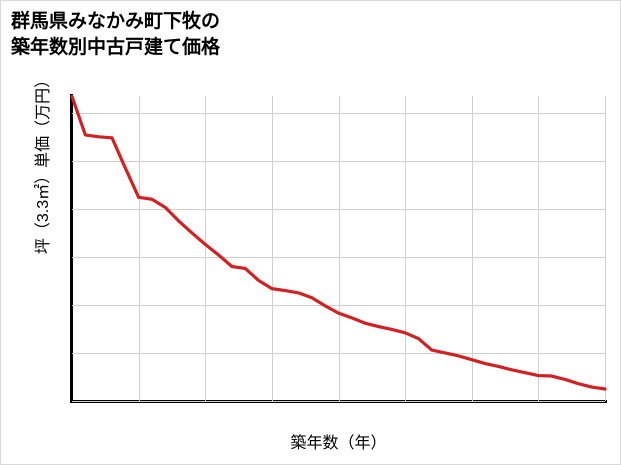 The image size is (621, 465). Describe the element at coordinates (338, 401) in the screenshot. I see `gridline-horizontal` at that location.